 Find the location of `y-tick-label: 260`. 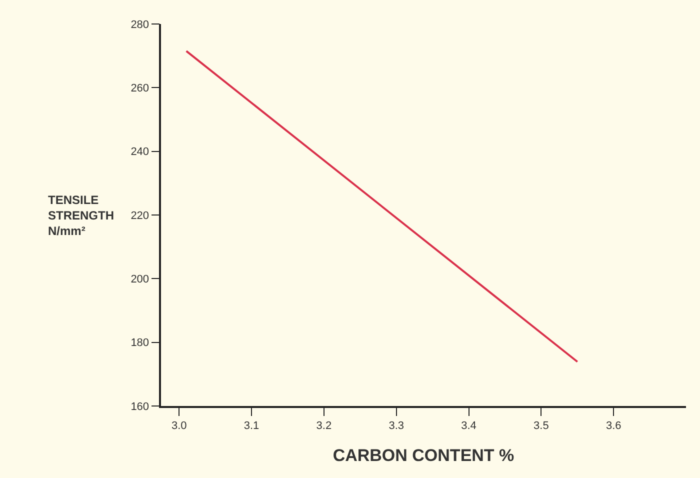

y-tick-label: 260 is located at coordinates (140, 88).